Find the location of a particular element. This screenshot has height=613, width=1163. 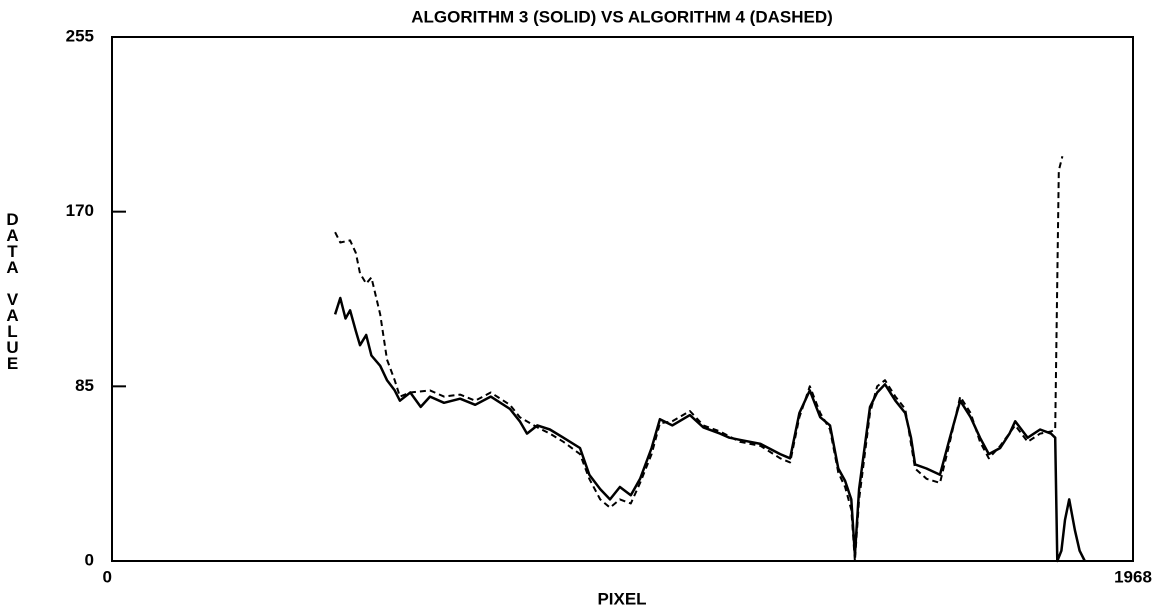

x-axis-label: PIXEL is located at coordinates (621, 598).